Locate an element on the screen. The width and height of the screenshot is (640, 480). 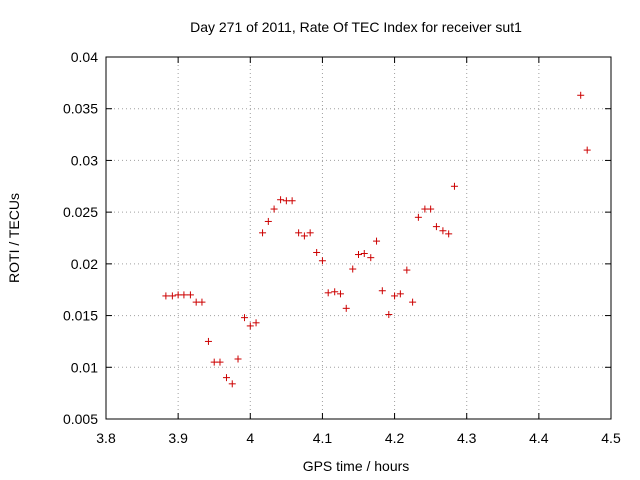
x-tick-label: 4 is located at coordinates (250, 438).